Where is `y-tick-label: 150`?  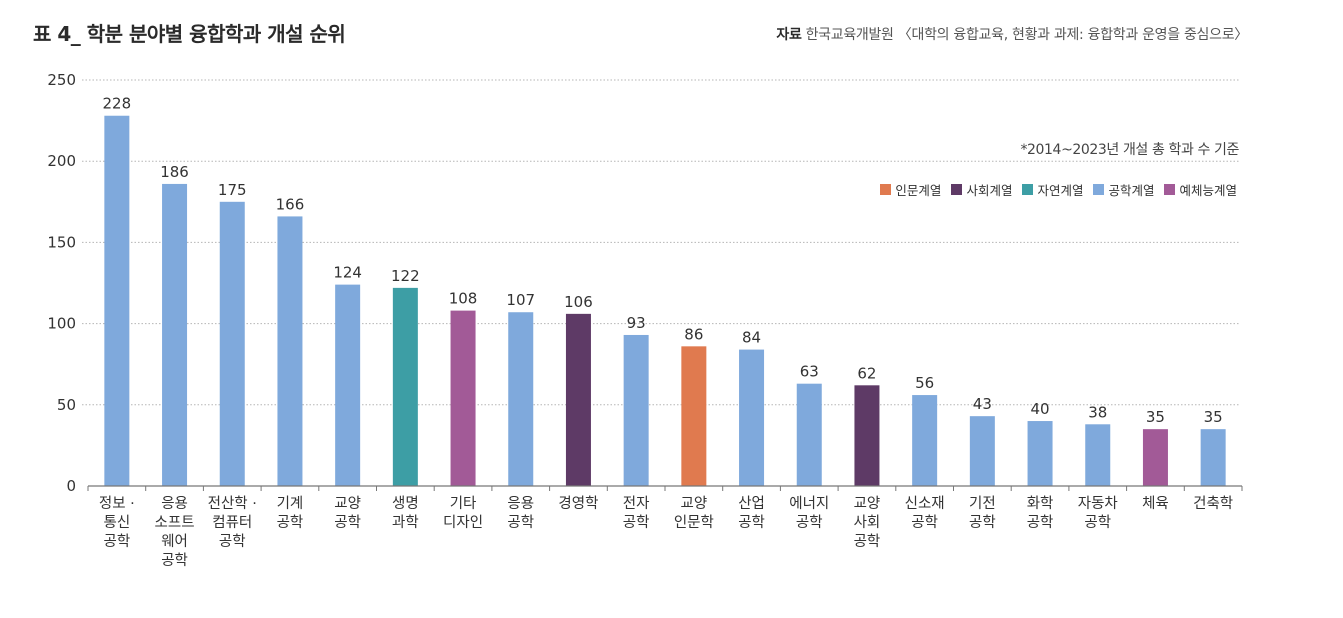
y-tick-label: 150 is located at coordinates (61, 242).